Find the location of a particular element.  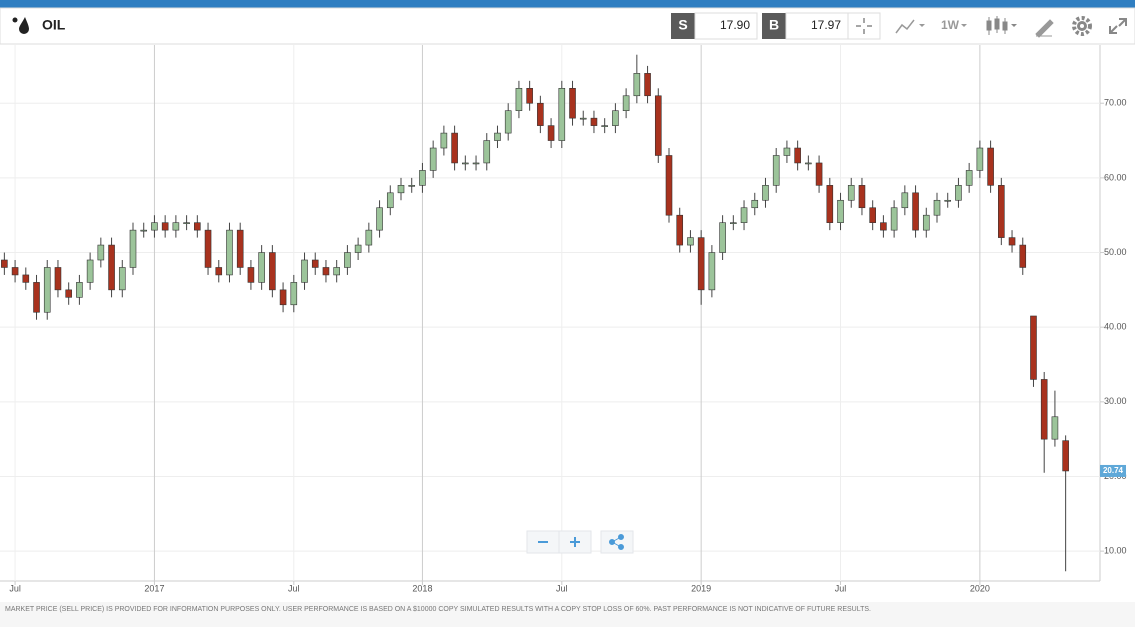

toolbar is located at coordinates (567, 26).